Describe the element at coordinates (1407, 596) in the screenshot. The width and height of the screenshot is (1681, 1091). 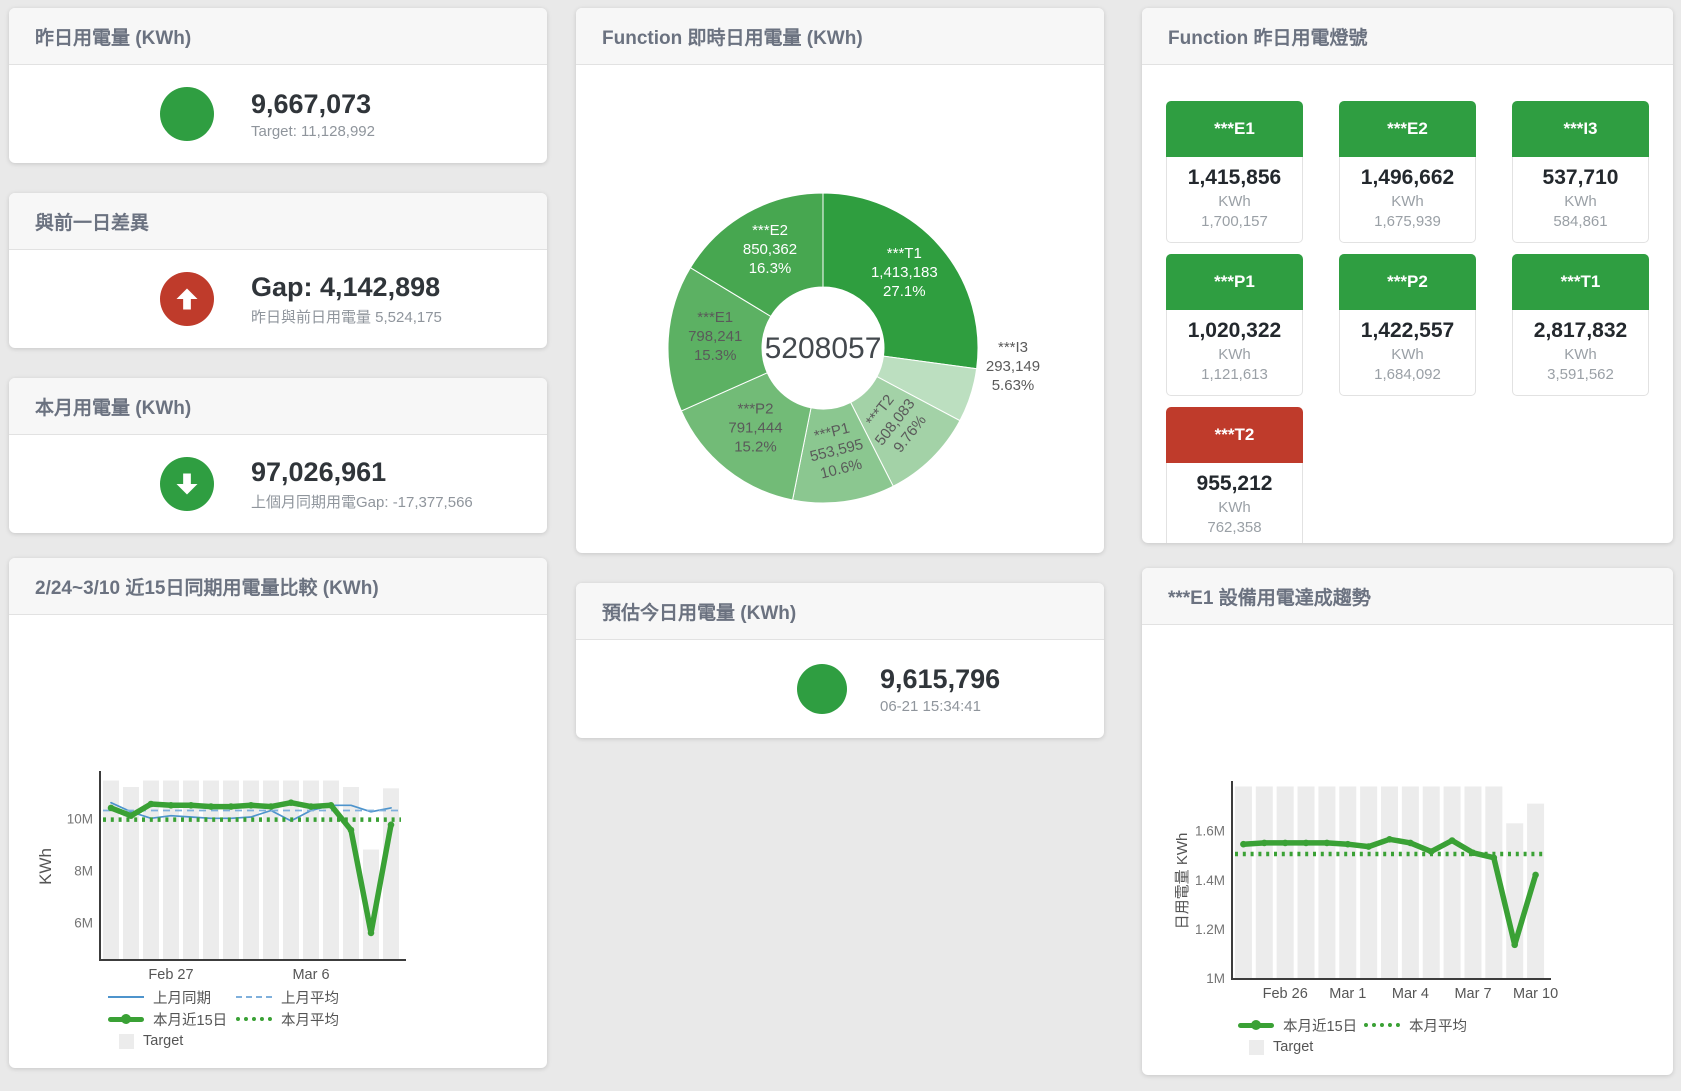
I see `panel-title: ***E1 設備用電達成趨勢` at that location.